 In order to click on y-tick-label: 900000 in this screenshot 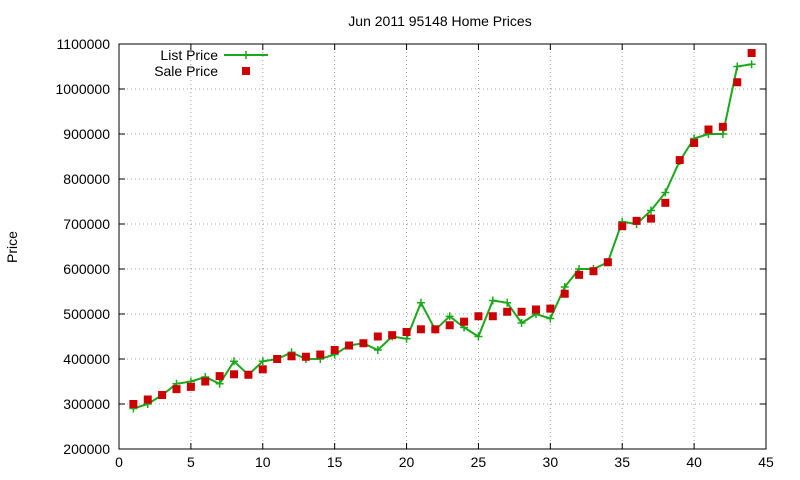, I will do `click(86, 134)`.